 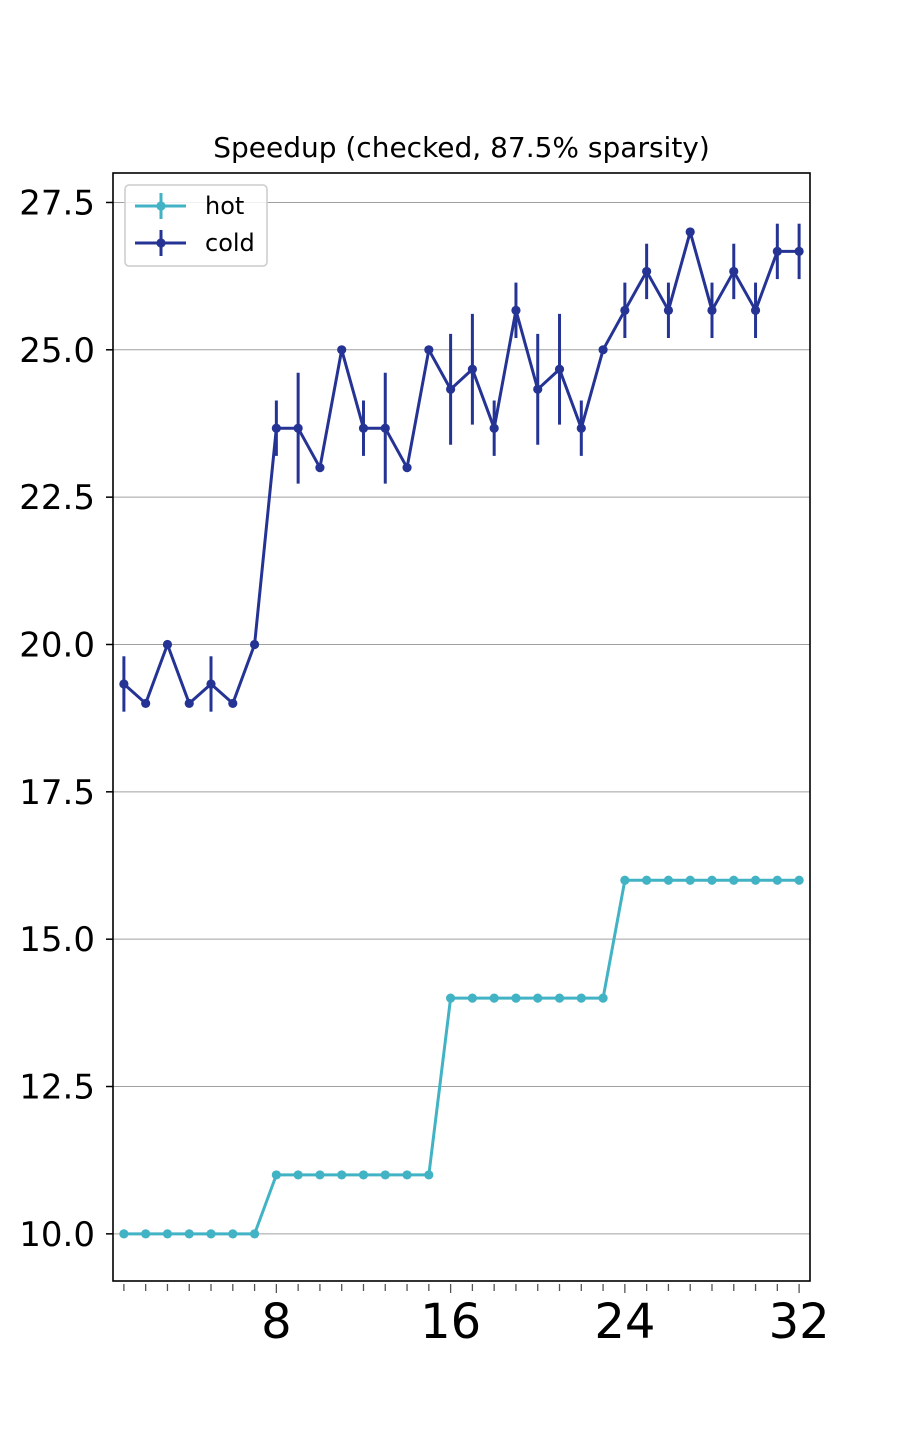 I want to click on x-tick-label: 32, so click(x=799, y=1322).